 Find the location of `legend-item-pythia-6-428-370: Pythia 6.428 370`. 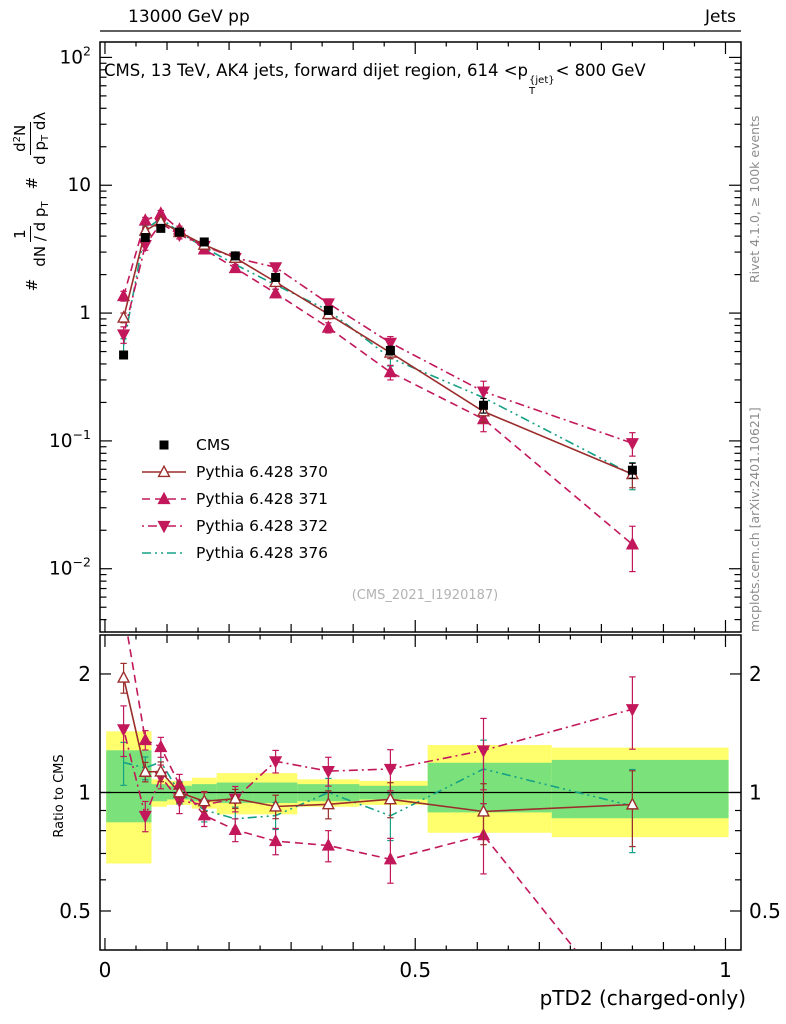

legend-item-pythia-6-428-370: Pythia 6.428 370 is located at coordinates (234, 471).